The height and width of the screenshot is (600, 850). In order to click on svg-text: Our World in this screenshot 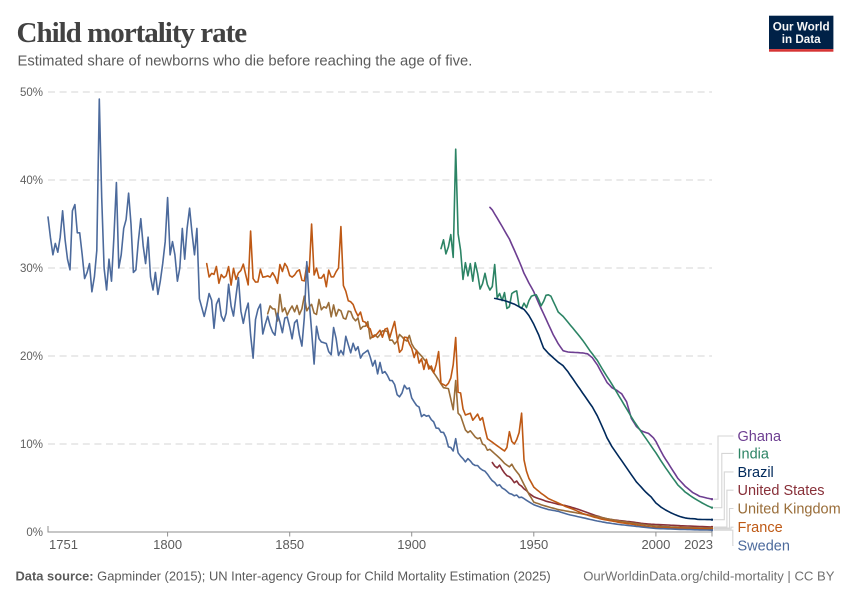, I will do `click(801, 27)`.